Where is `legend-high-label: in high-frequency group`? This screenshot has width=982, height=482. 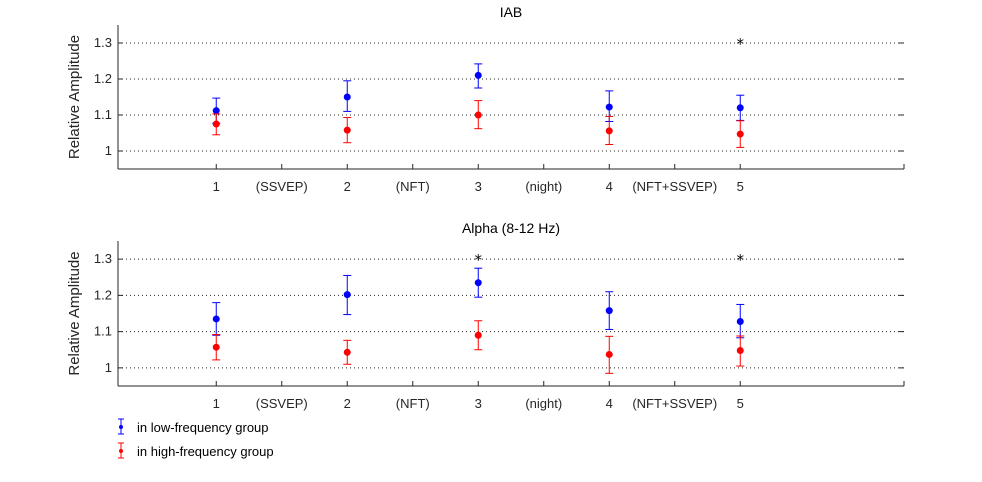
legend-high-label: in high-frequency group is located at coordinates (205, 451).